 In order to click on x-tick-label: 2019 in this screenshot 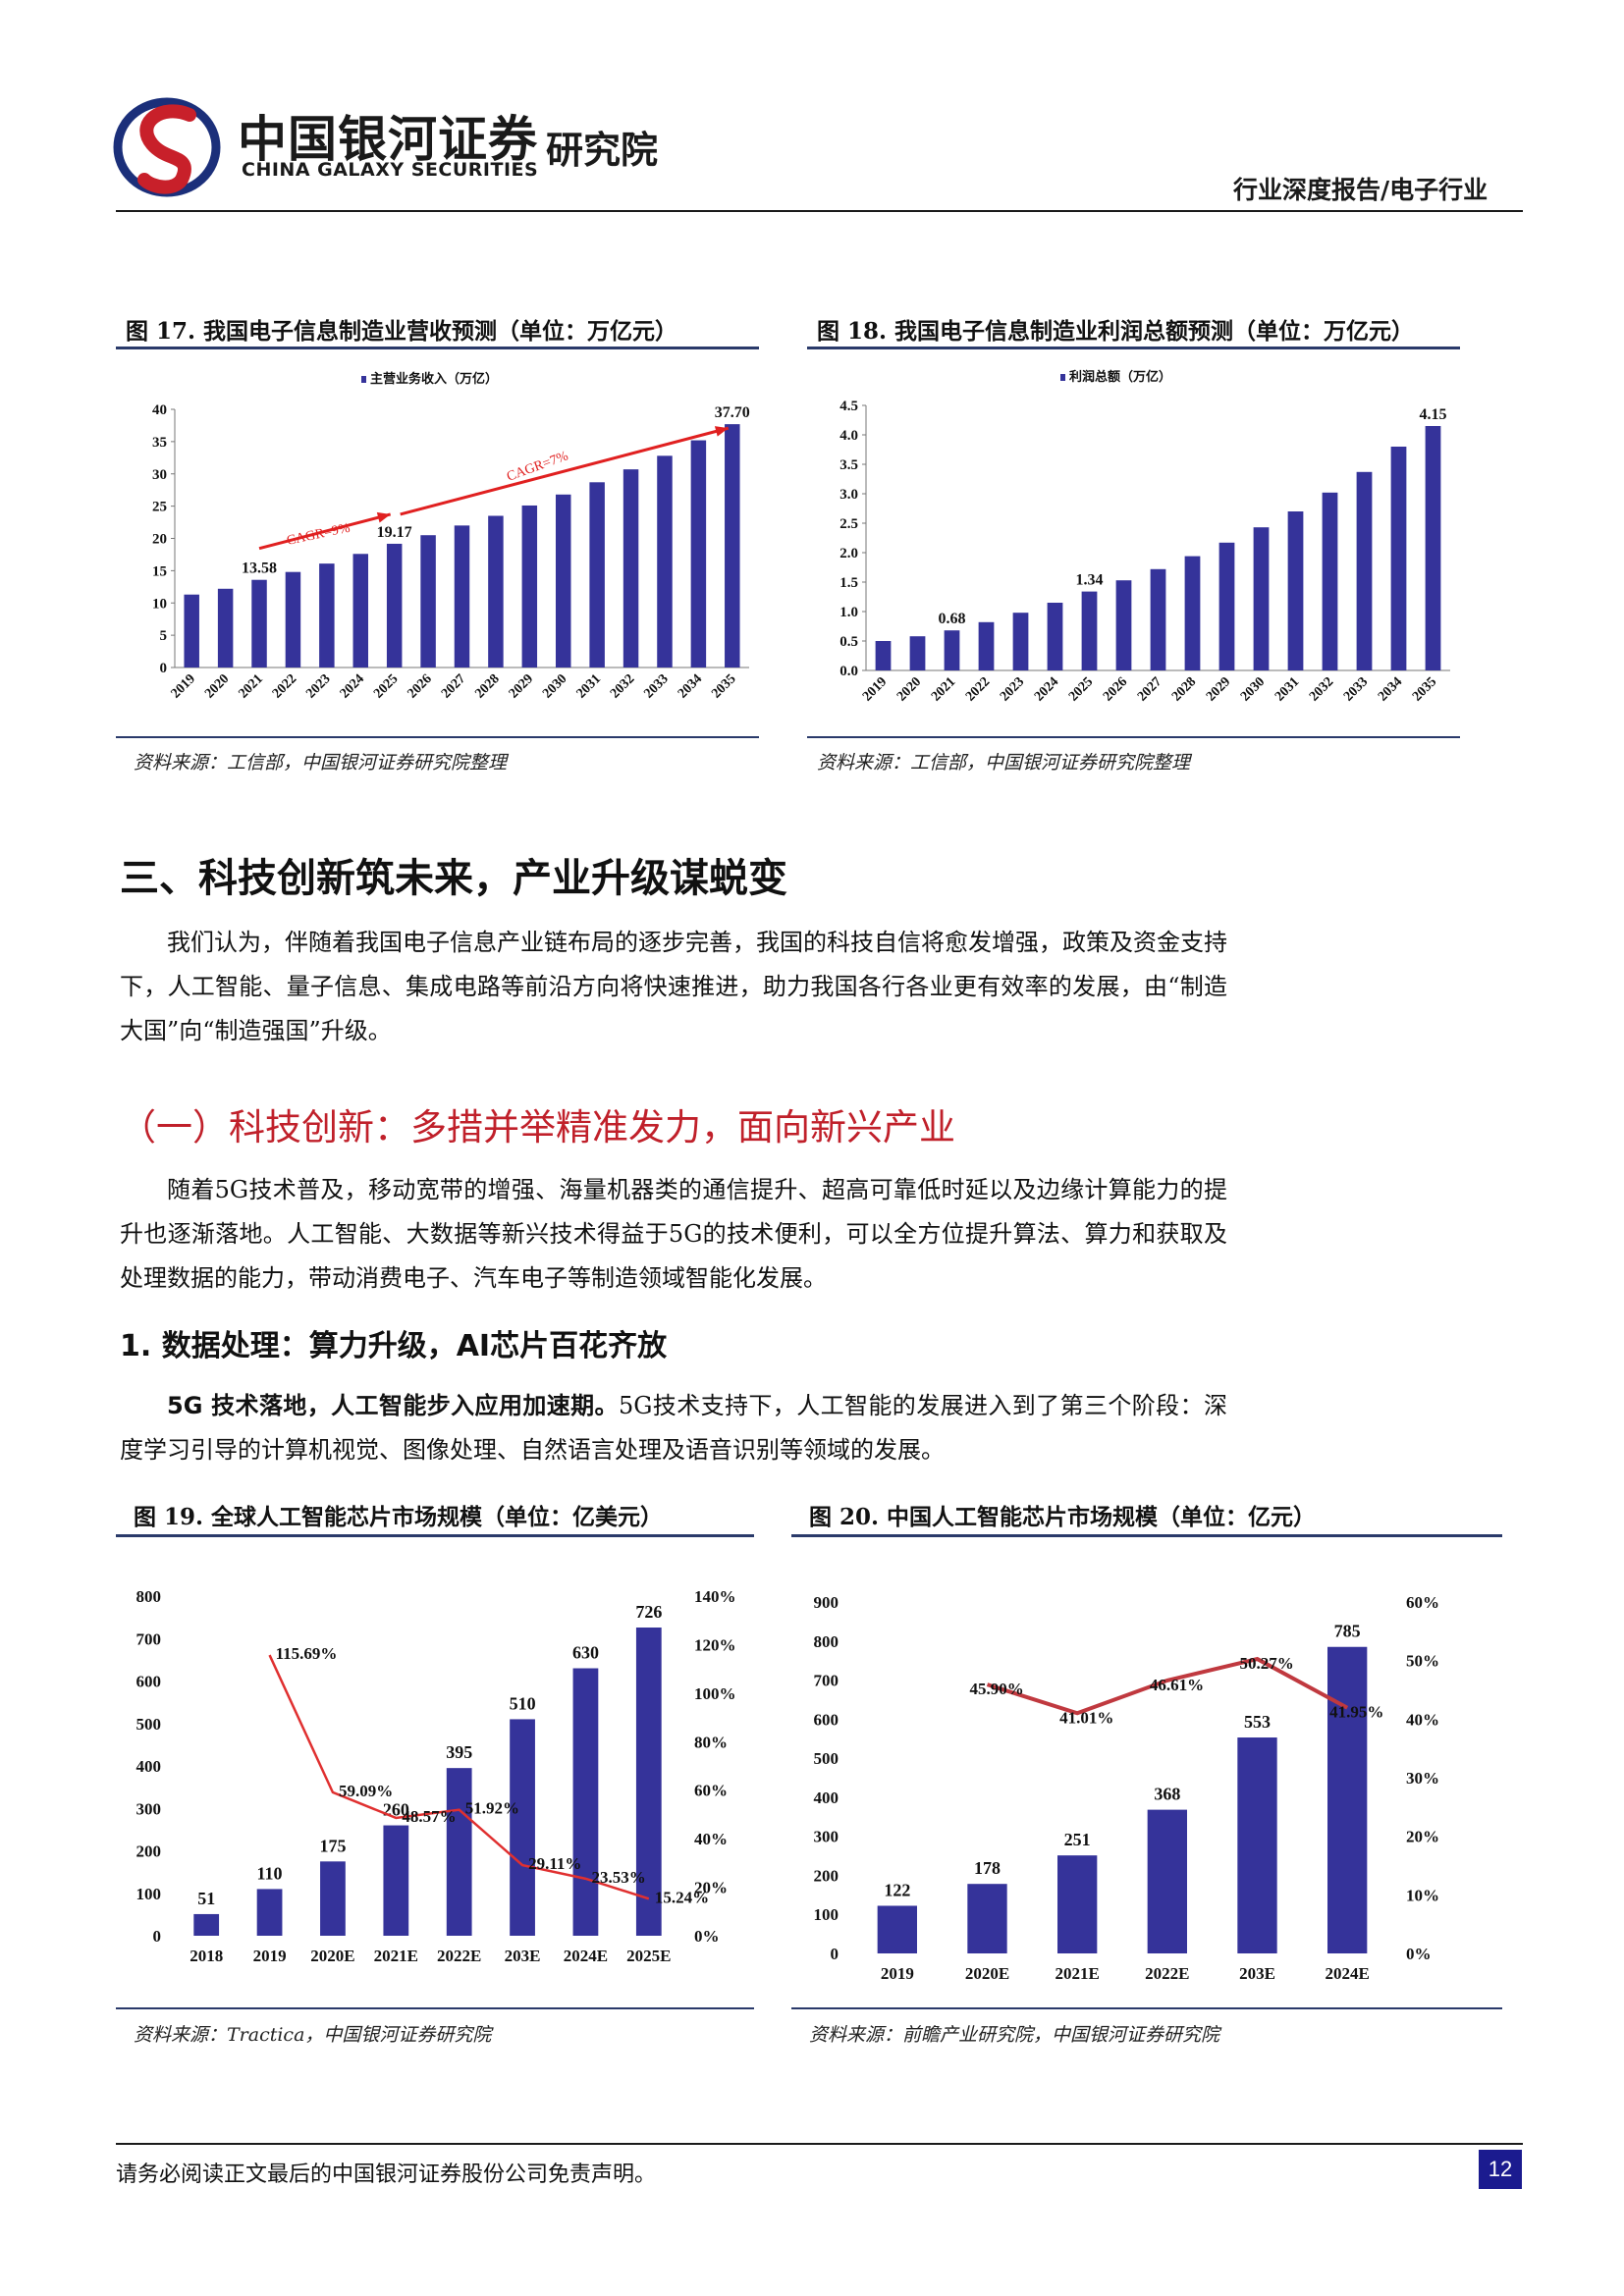, I will do `click(270, 1956)`.